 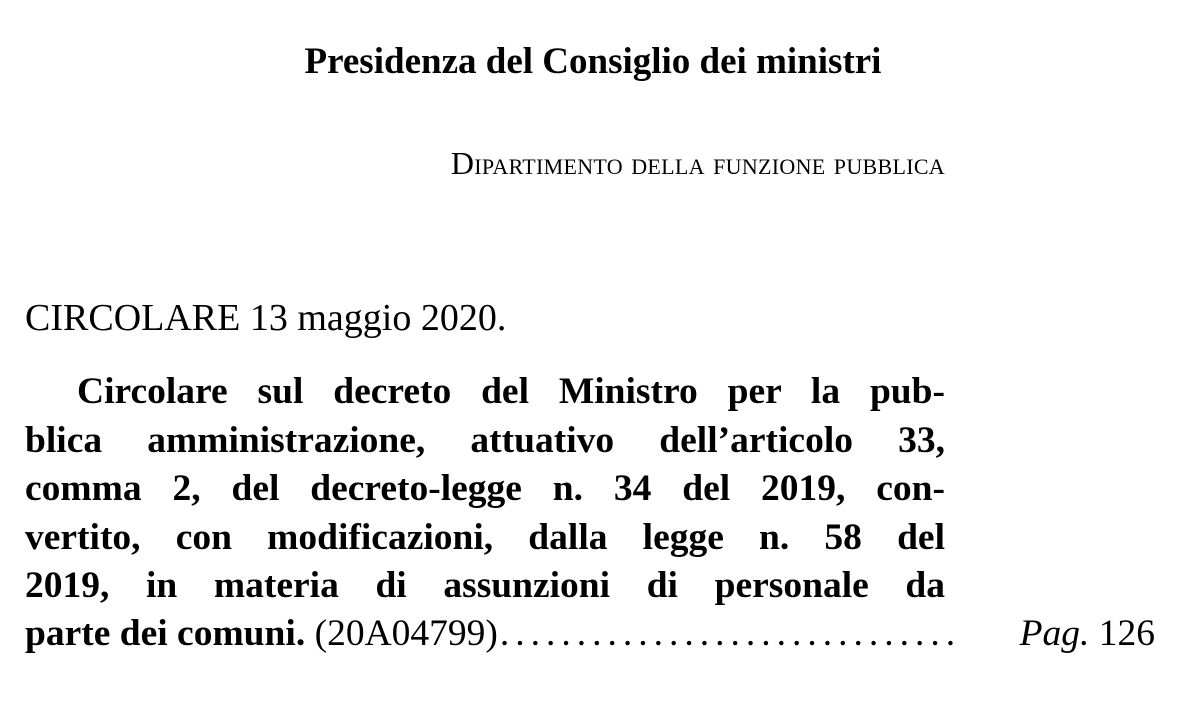 What do you see at coordinates (1054, 633) in the screenshot?
I see `page-label: Pag.` at bounding box center [1054, 633].